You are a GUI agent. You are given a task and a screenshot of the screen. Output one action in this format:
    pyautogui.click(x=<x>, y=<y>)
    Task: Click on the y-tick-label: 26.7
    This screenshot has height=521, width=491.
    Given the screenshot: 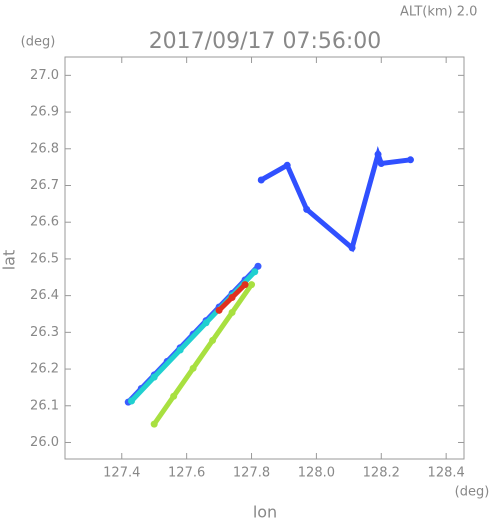 What is the action you would take?
    pyautogui.click(x=44, y=185)
    